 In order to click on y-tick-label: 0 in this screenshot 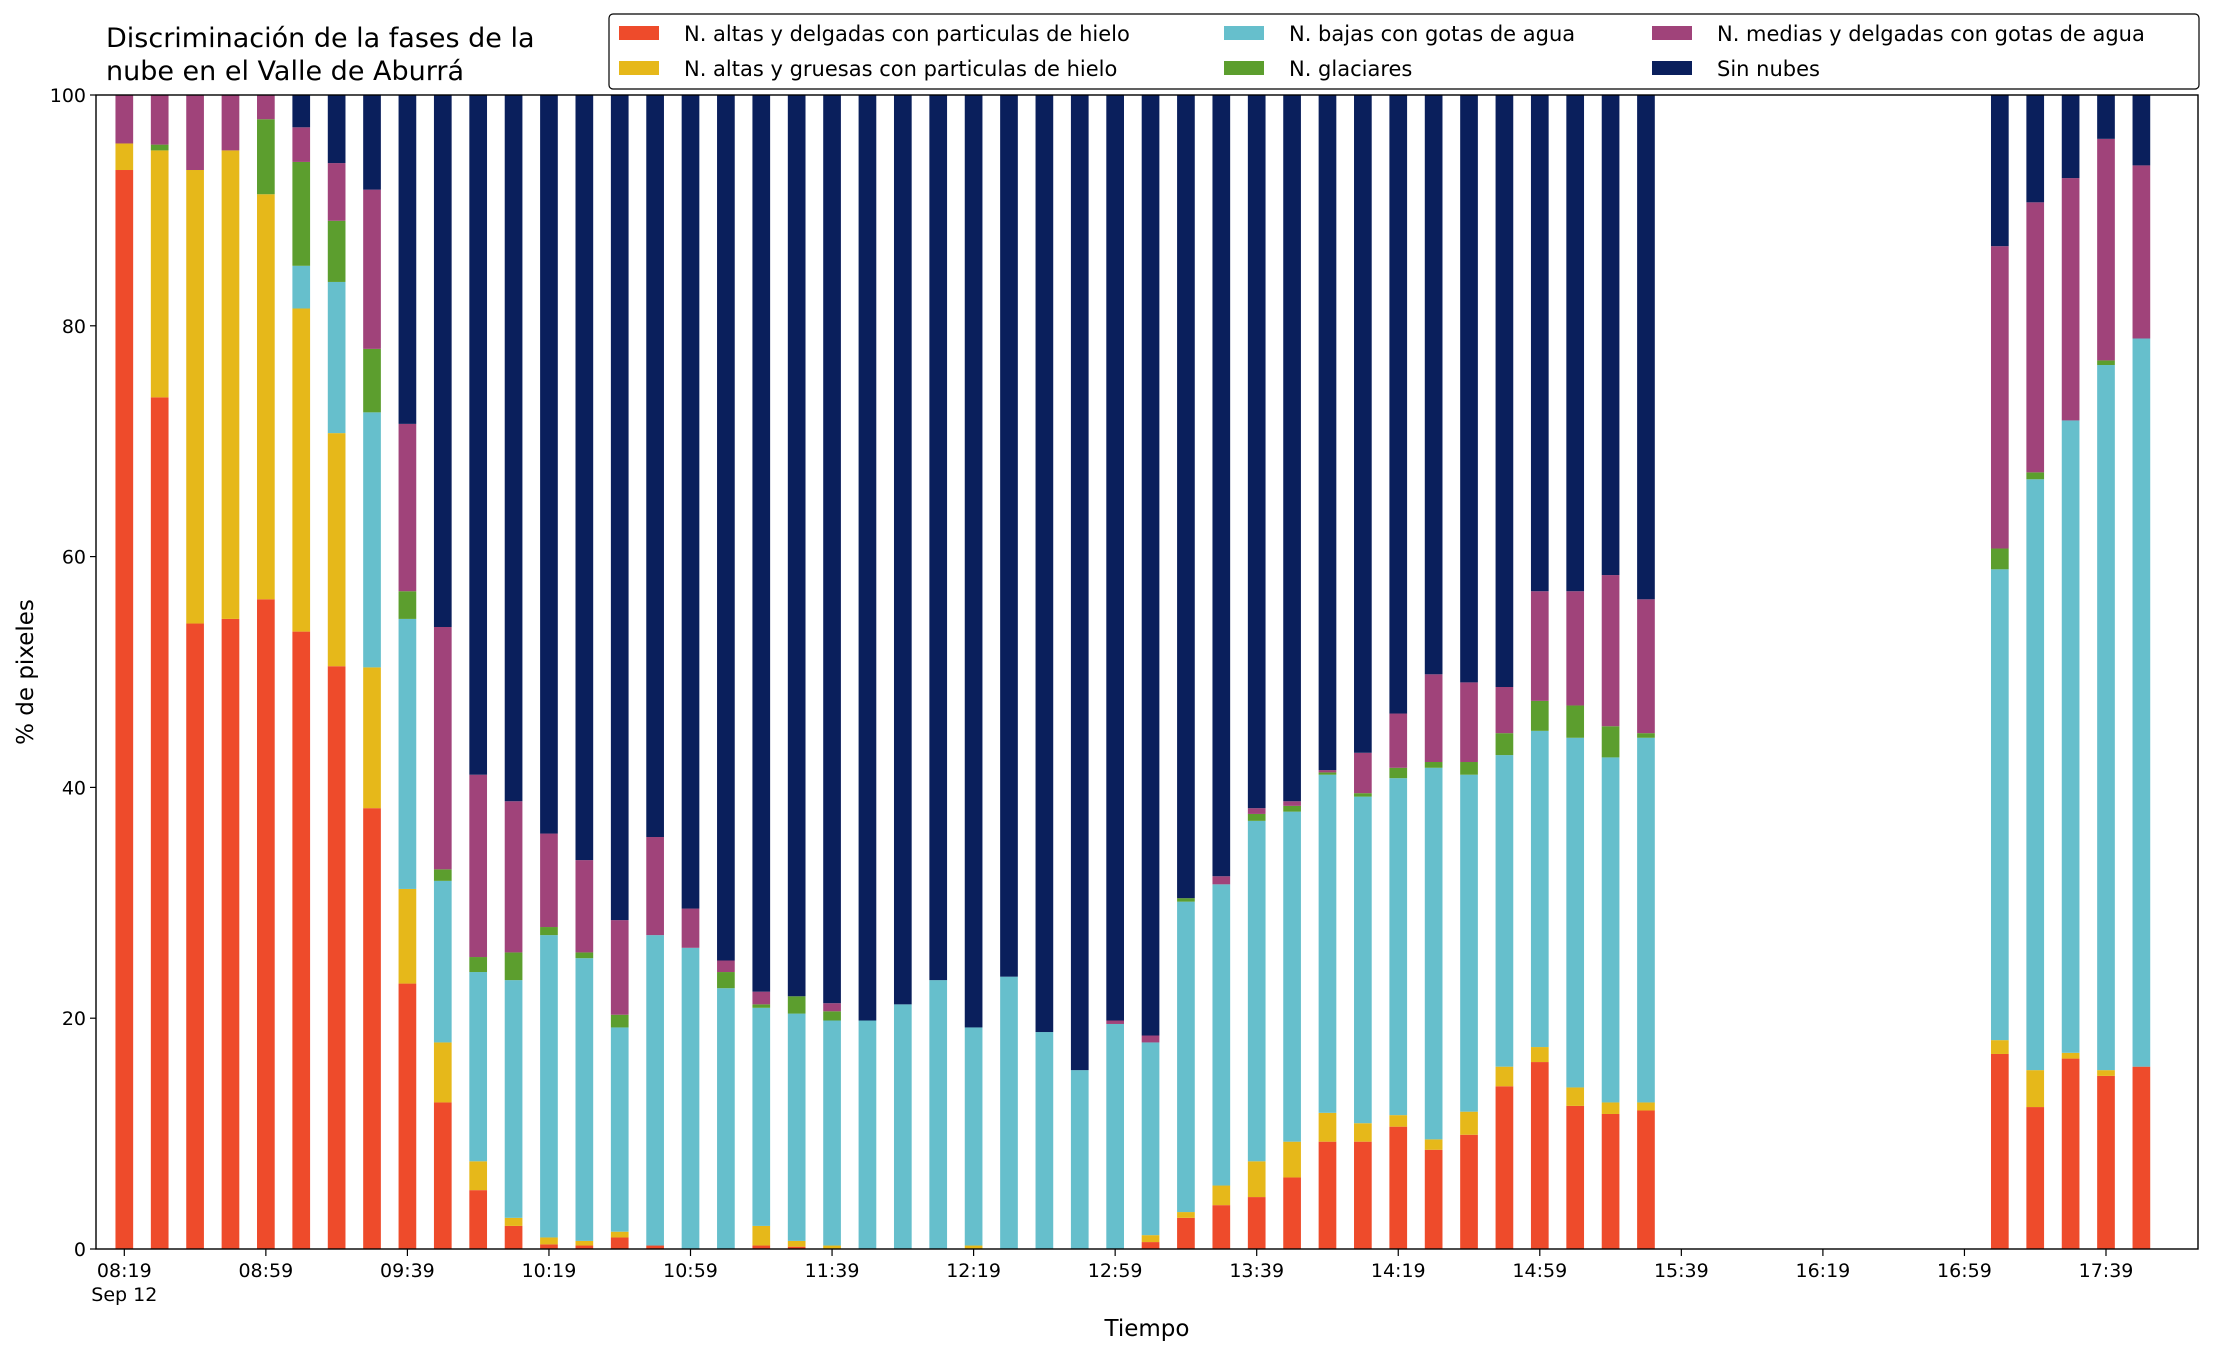, I will do `click(80, 1250)`.